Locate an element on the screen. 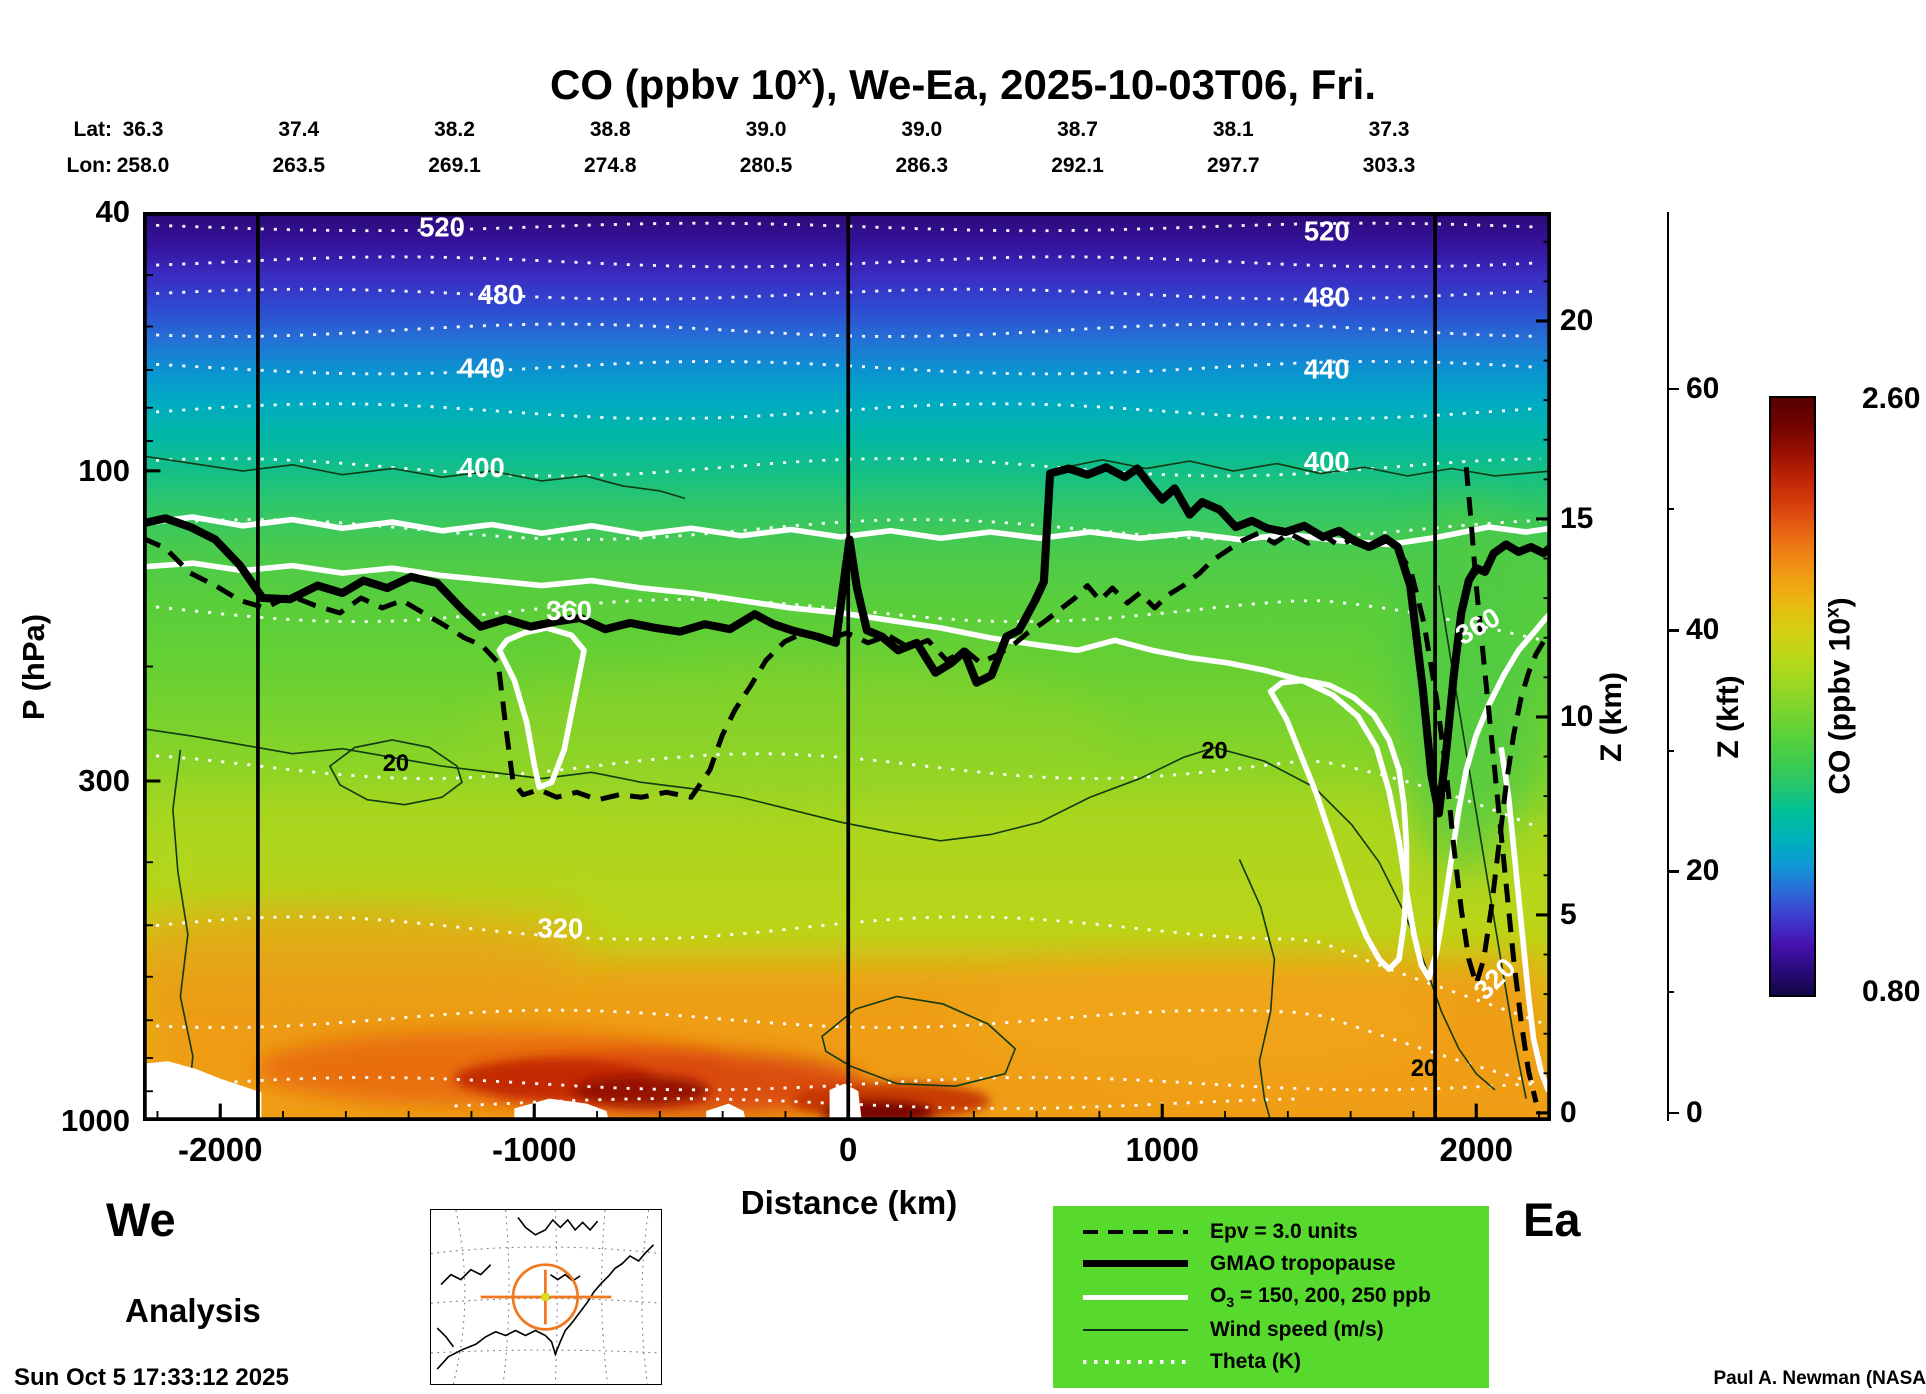  pressure-tick-label: 300 is located at coordinates (104, 780).